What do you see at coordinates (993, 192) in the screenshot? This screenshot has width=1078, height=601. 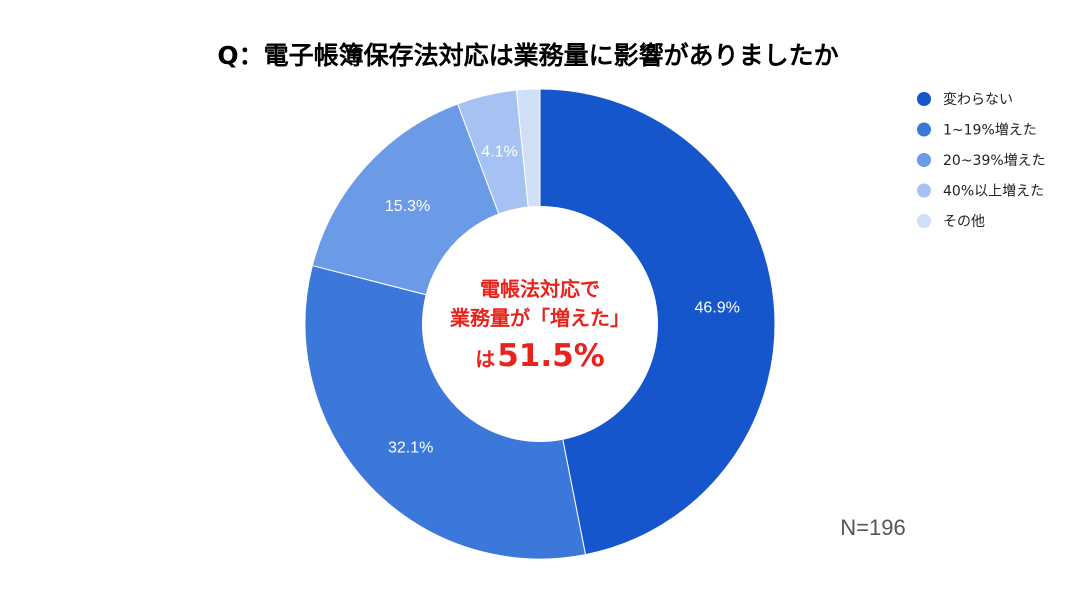 I see `legend-label-4: 40%以上増えた` at bounding box center [993, 192].